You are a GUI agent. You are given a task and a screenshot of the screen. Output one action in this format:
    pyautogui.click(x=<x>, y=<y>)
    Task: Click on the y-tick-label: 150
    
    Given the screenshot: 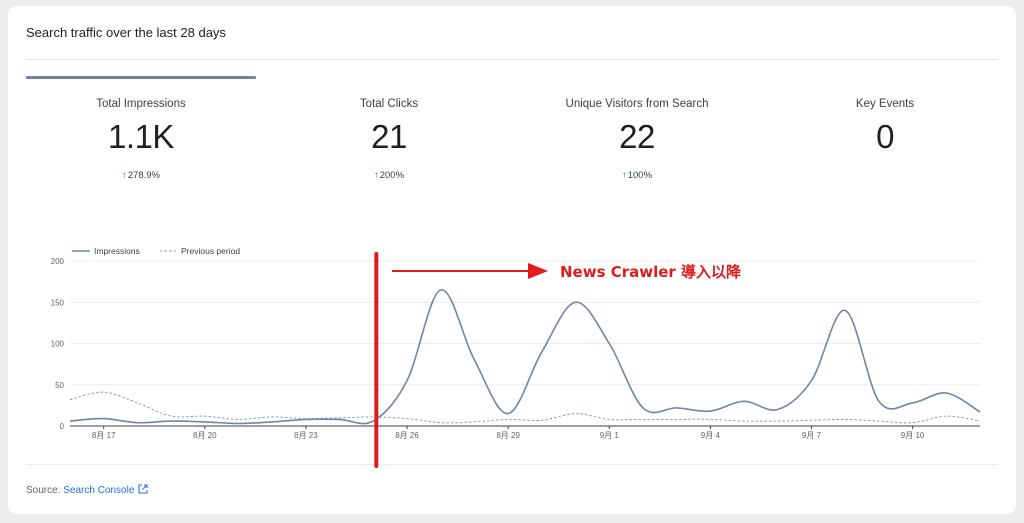 What is the action you would take?
    pyautogui.click(x=58, y=302)
    